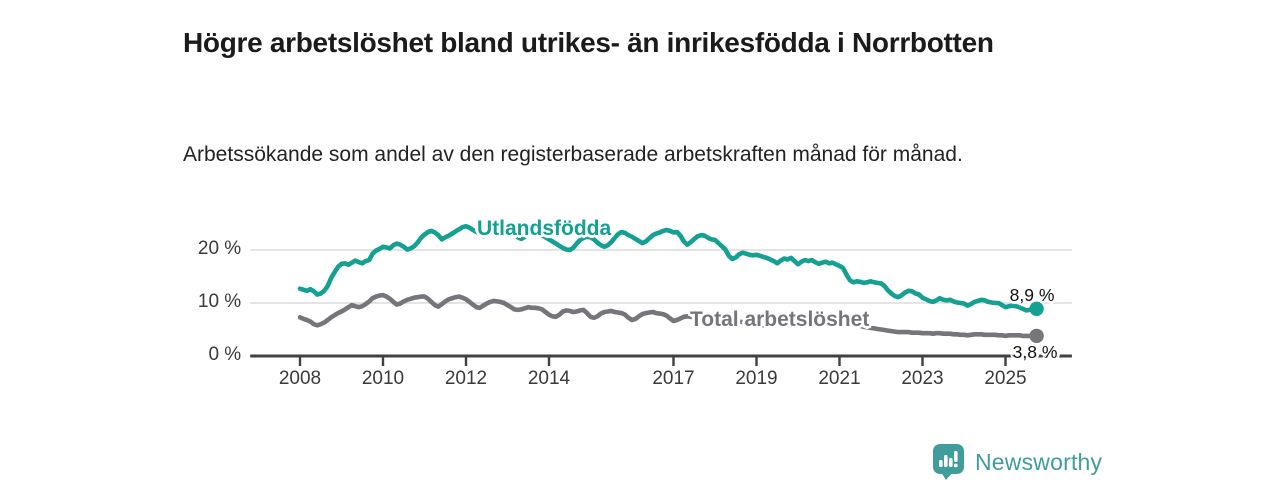  I want to click on x-axis-tick-label: 2012, so click(466, 378).